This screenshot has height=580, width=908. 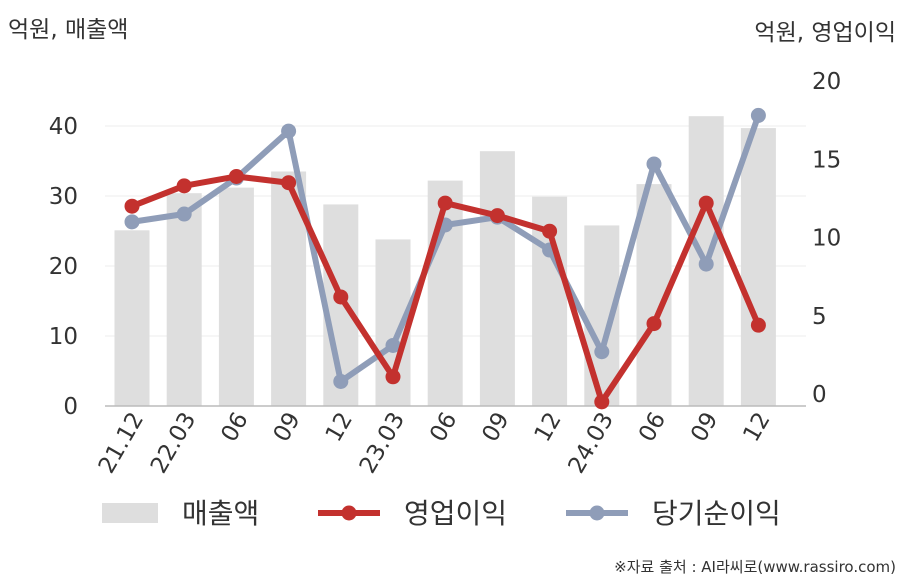 I want to click on right-axis-ticks: 0 5 10 15 20, so click(x=826, y=238).